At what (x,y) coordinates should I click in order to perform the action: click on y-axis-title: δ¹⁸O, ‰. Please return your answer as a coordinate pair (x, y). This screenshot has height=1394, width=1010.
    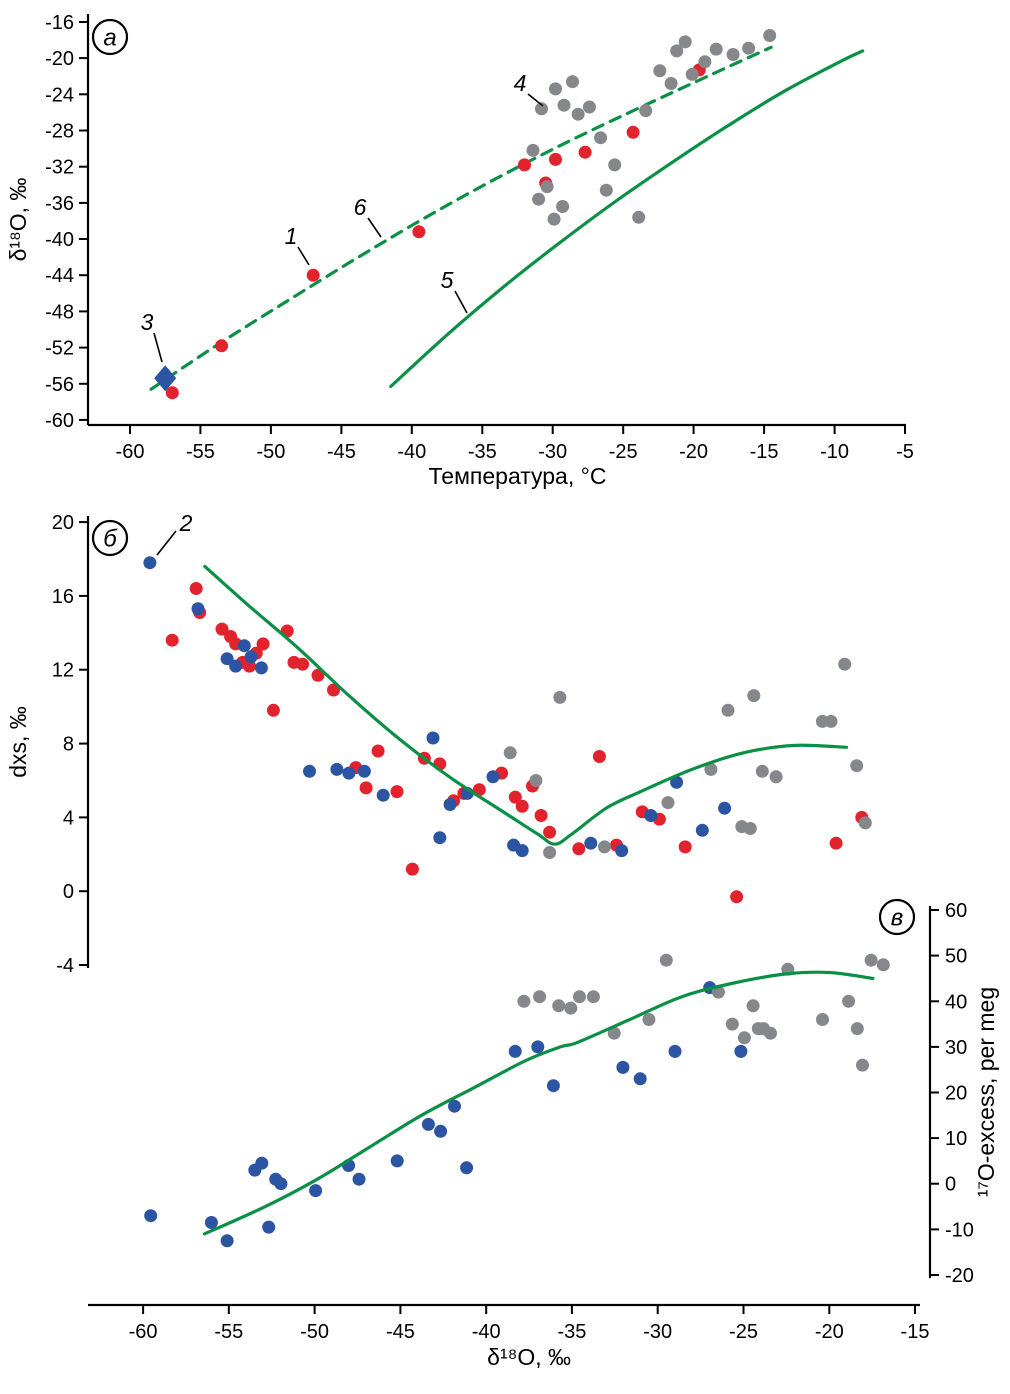
    Looking at the image, I should click on (18, 220).